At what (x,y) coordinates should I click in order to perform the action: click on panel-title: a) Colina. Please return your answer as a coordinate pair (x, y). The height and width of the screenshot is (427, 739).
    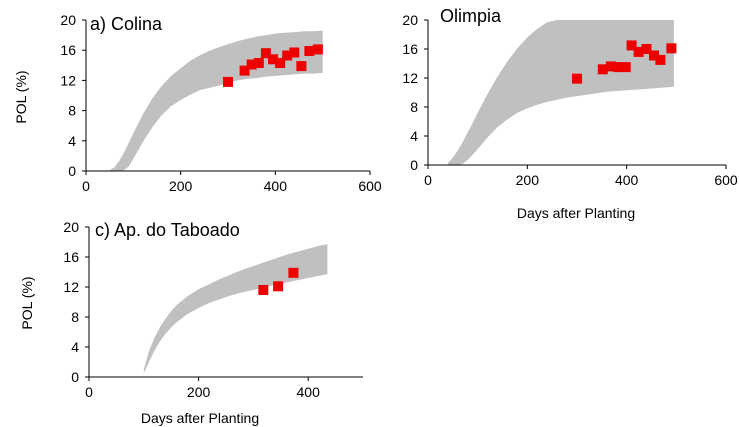
    Looking at the image, I should click on (126, 24).